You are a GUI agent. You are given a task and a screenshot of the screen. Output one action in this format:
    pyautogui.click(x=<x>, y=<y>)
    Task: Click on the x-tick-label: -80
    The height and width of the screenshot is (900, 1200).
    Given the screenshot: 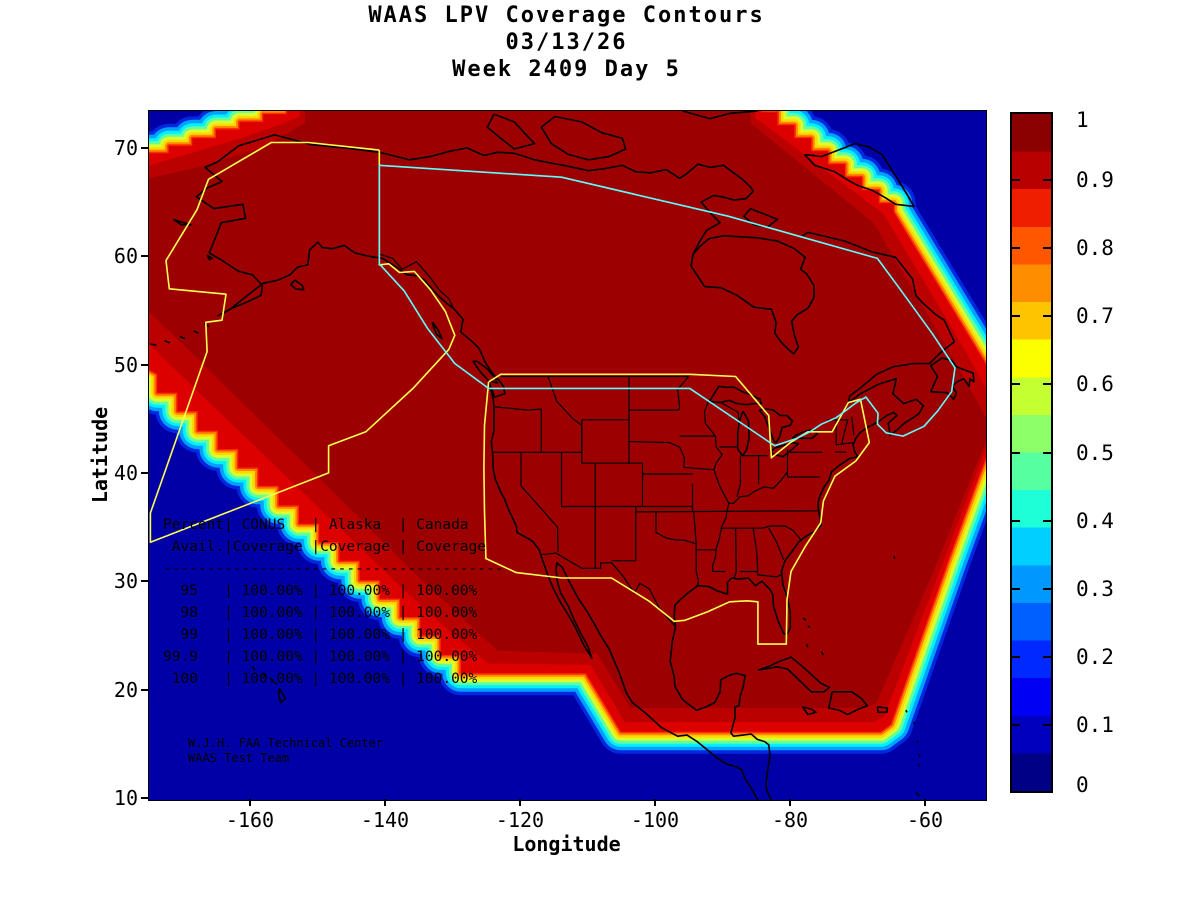 What is the action you would take?
    pyautogui.click(x=790, y=820)
    